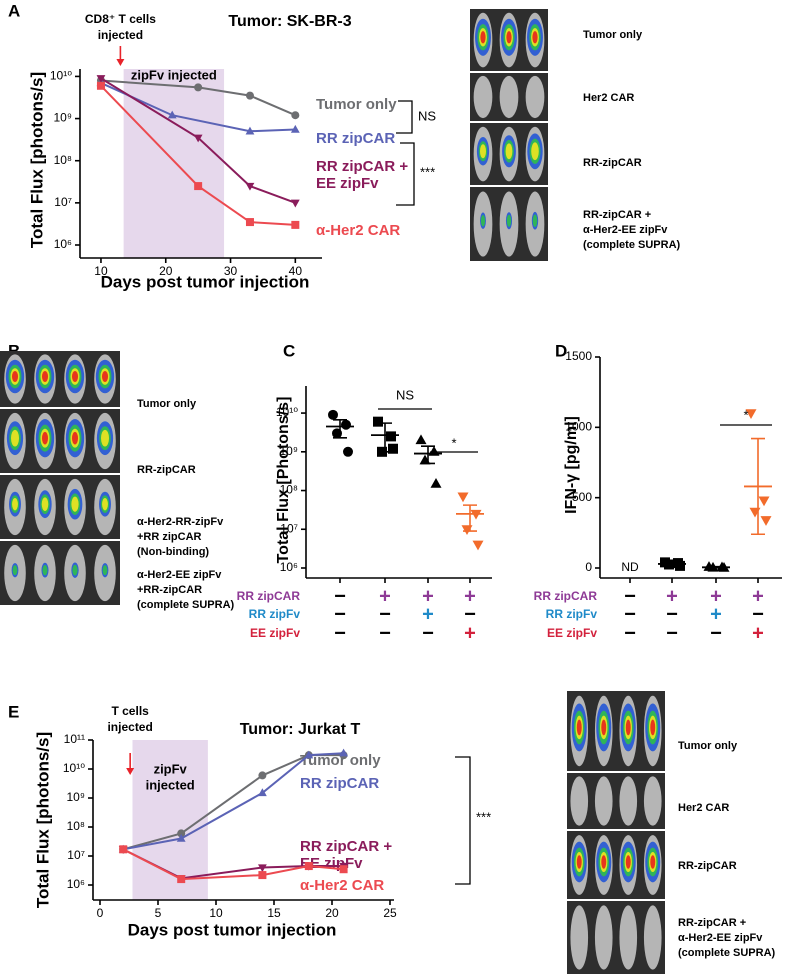 The image size is (800, 979). Describe the element at coordinates (216, 913) in the screenshot. I see `x-tick-label: 10` at that location.